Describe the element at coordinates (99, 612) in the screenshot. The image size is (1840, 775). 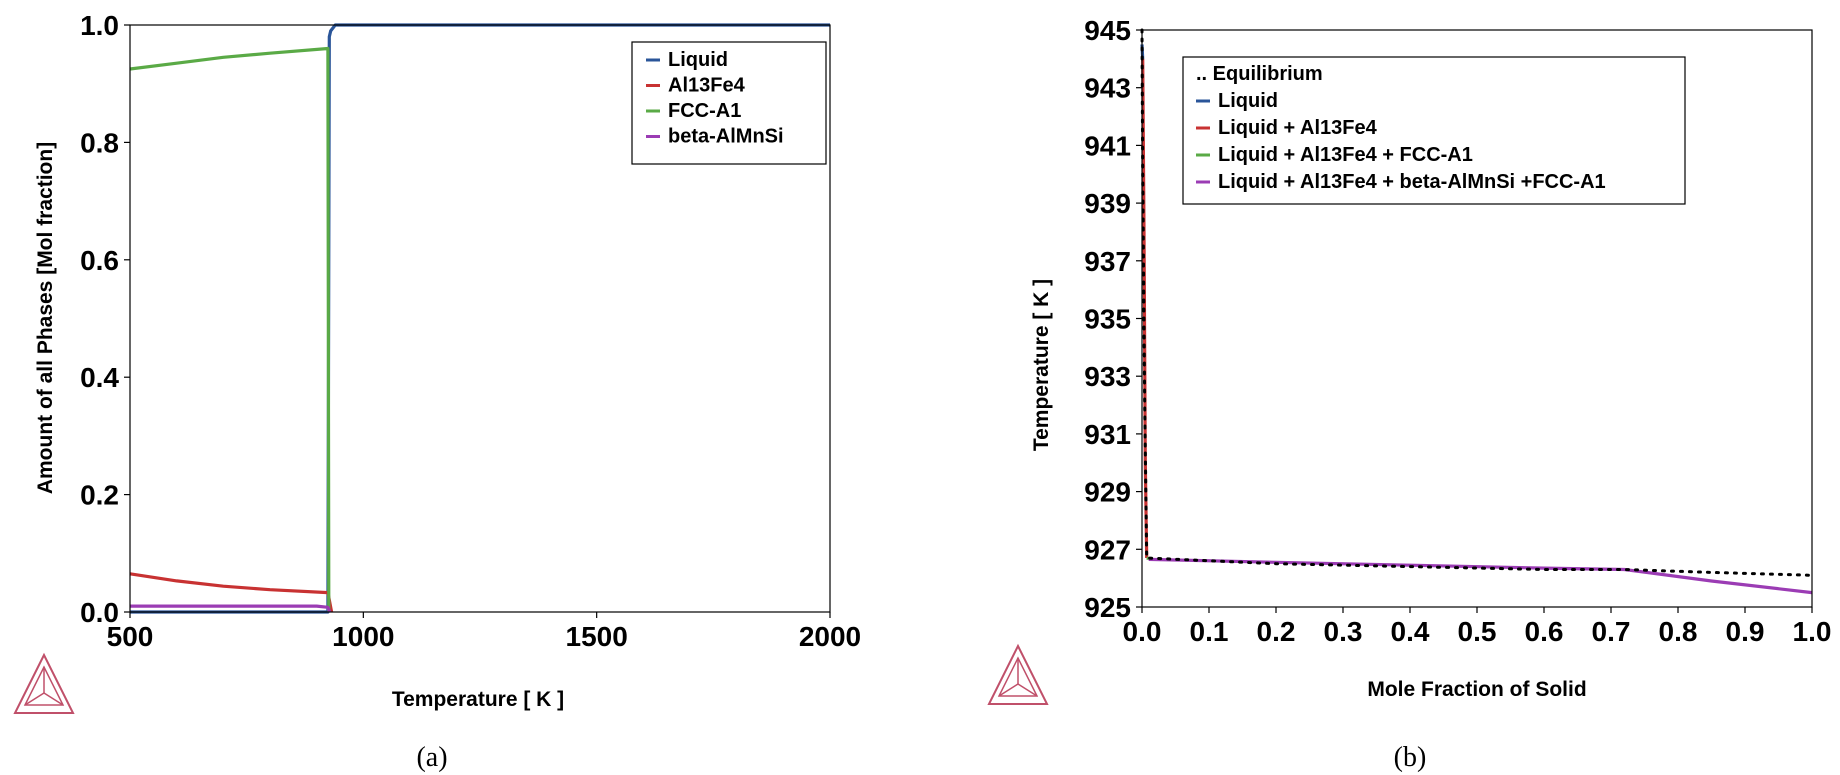
I see `y-tick-label: 0.0` at that location.